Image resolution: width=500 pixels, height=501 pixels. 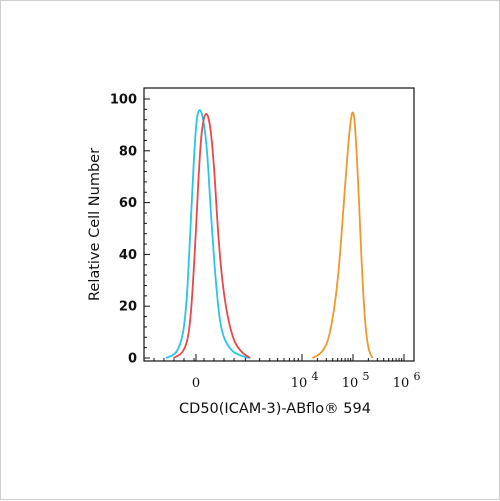 I want to click on x-tick-exponent: 4, so click(x=315, y=376).